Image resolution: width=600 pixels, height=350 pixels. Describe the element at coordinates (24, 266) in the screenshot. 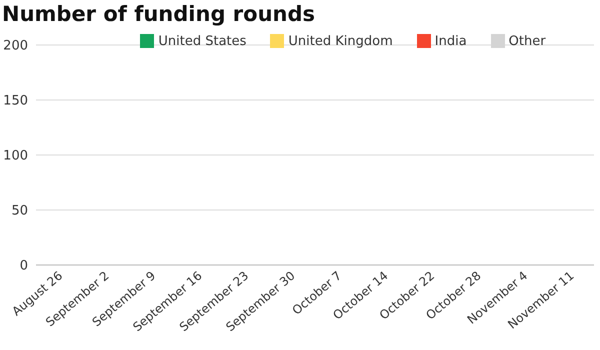

I see `y-tick-label: 0` at that location.